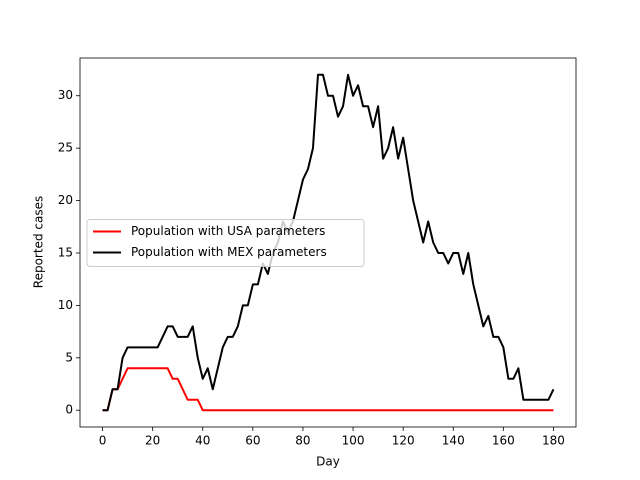 The width and height of the screenshot is (640, 480). Describe the element at coordinates (65, 252) in the screenshot. I see `y-tick-label: 15` at that location.